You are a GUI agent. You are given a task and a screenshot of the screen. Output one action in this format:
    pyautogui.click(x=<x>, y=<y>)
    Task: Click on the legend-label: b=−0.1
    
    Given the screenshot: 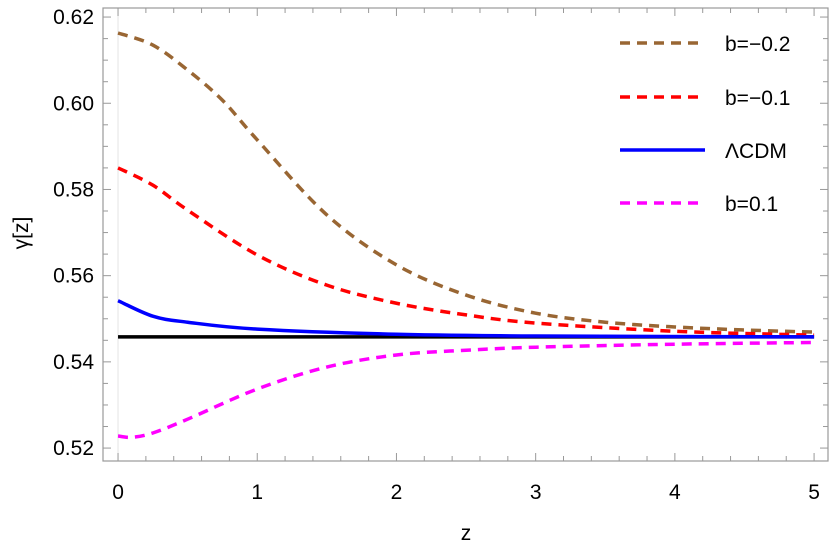 What is the action you would take?
    pyautogui.click(x=757, y=98)
    